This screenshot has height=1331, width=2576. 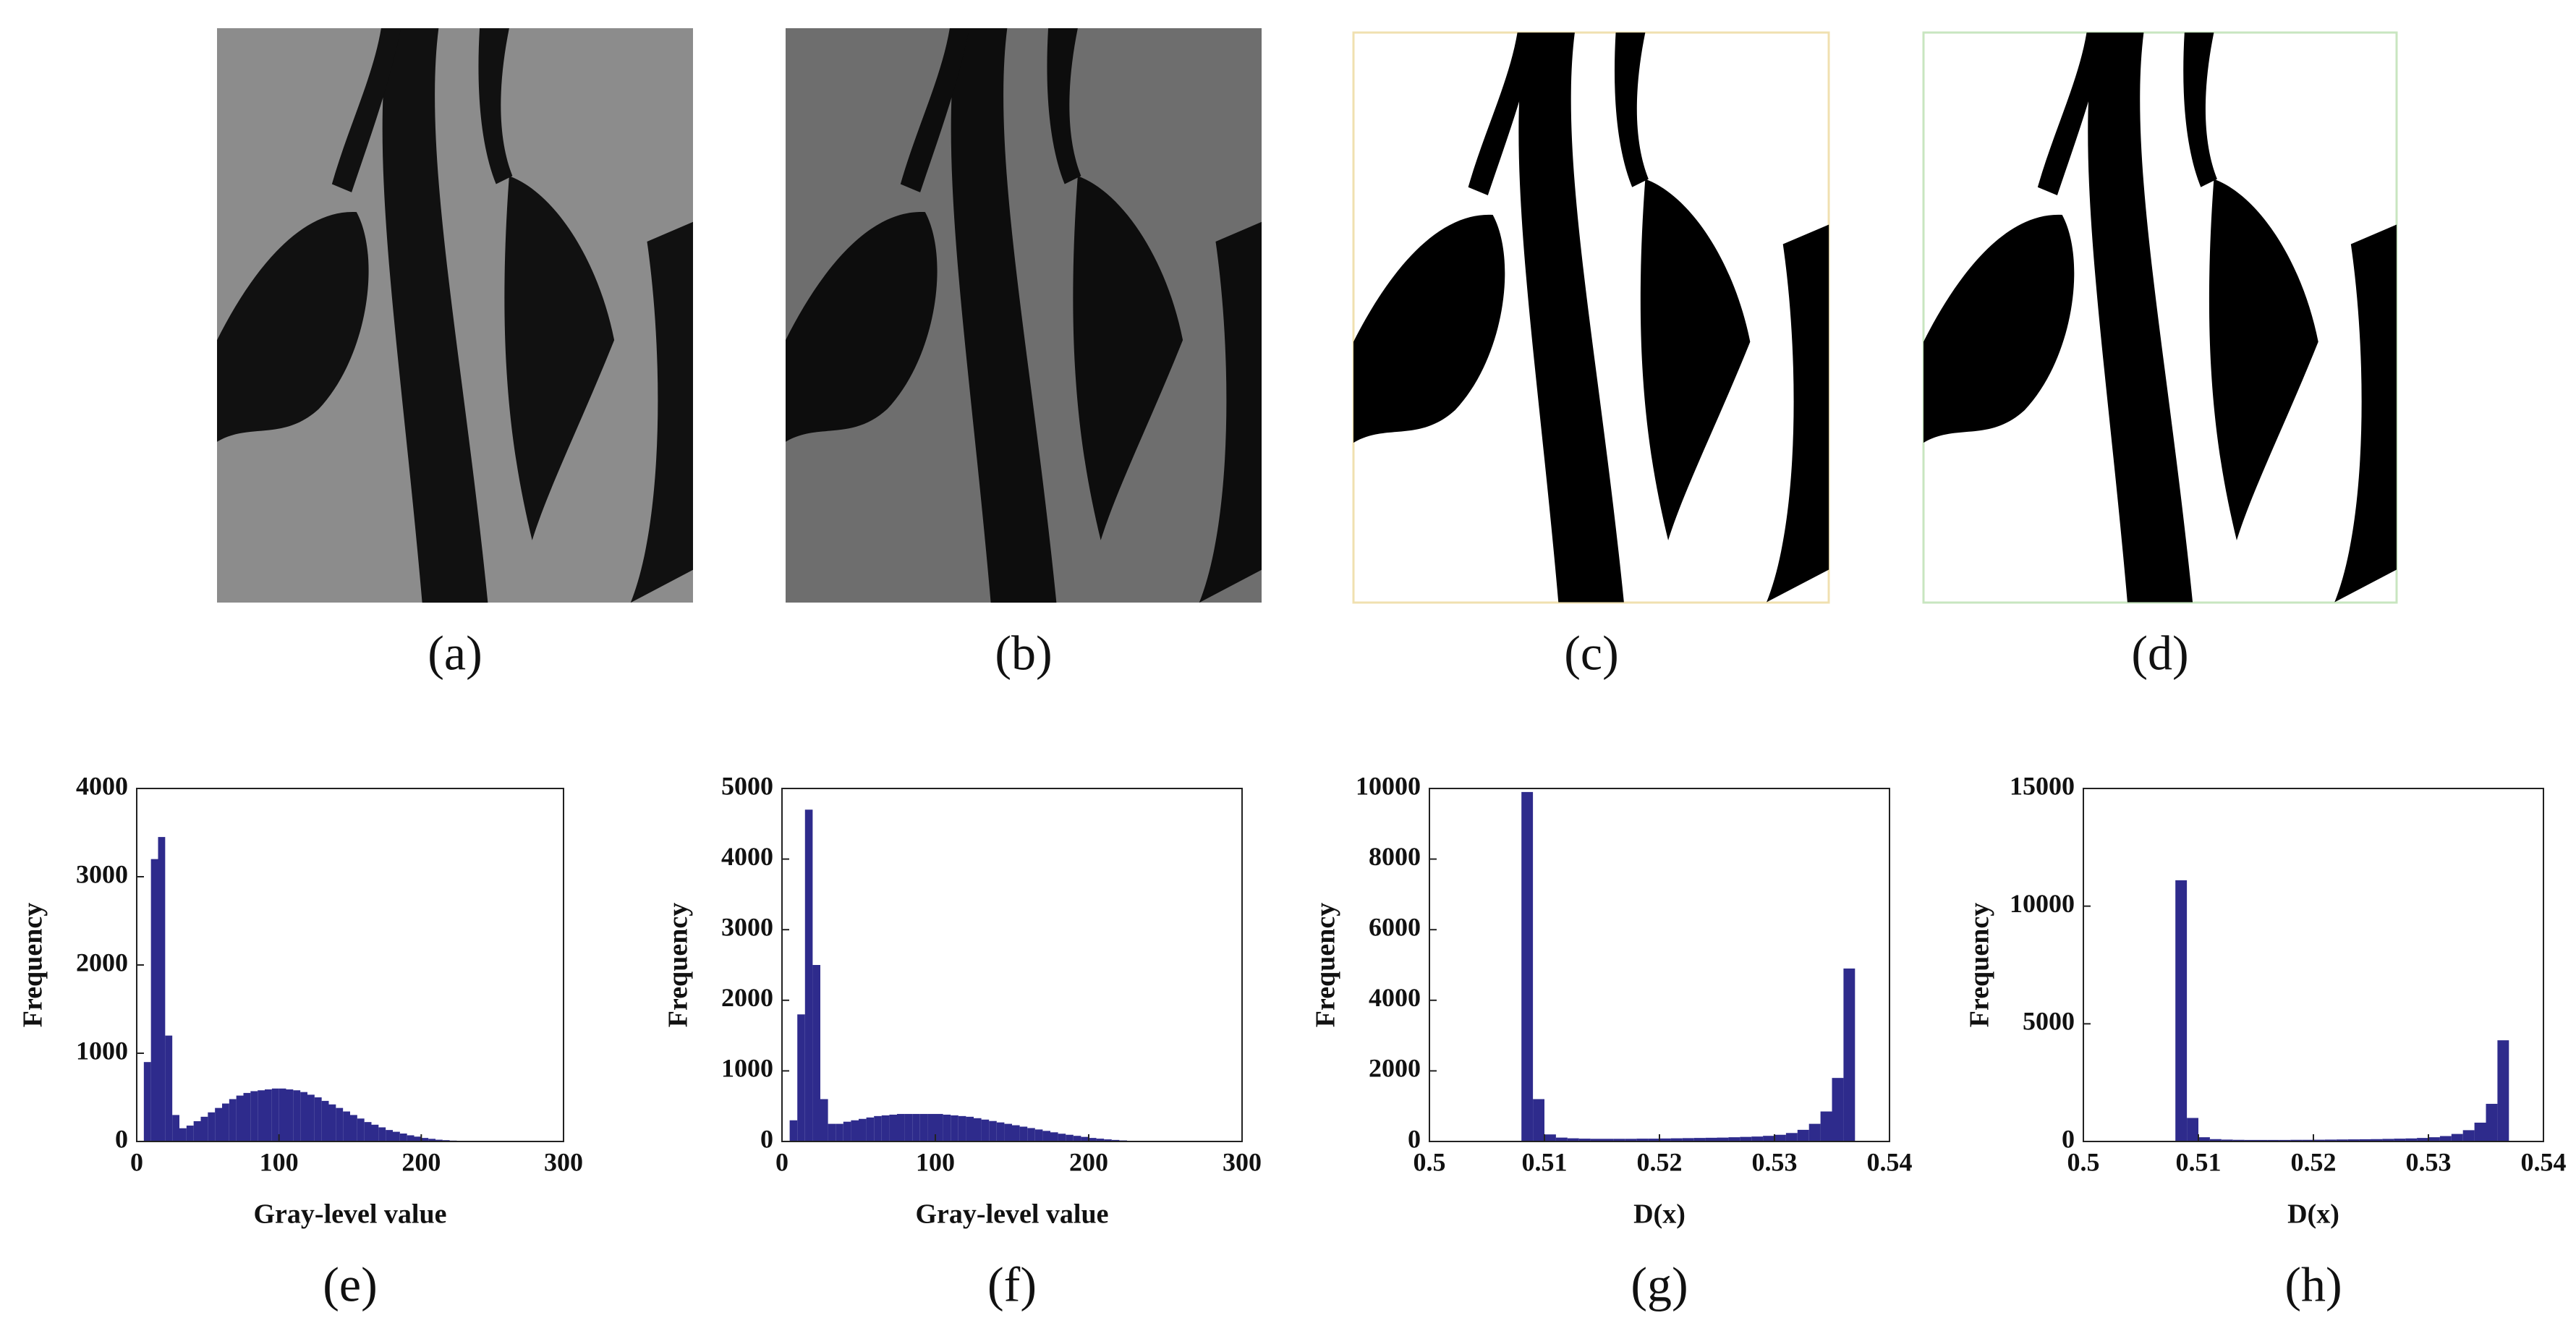 What do you see at coordinates (2313, 1284) in the screenshot?
I see `caption: (h)` at bounding box center [2313, 1284].